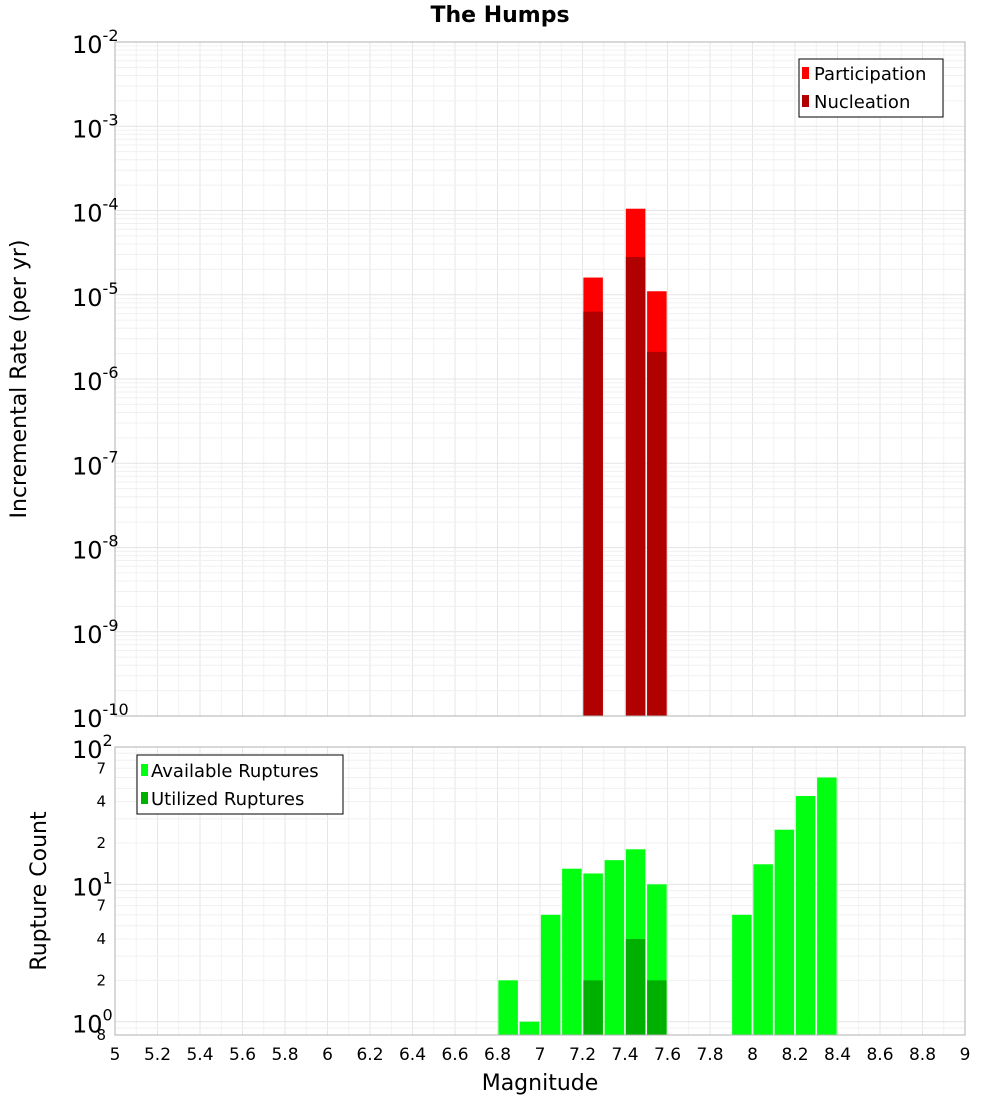  What do you see at coordinates (111, 288) in the screenshot?
I see `y-tick-exponent: -5` at bounding box center [111, 288].